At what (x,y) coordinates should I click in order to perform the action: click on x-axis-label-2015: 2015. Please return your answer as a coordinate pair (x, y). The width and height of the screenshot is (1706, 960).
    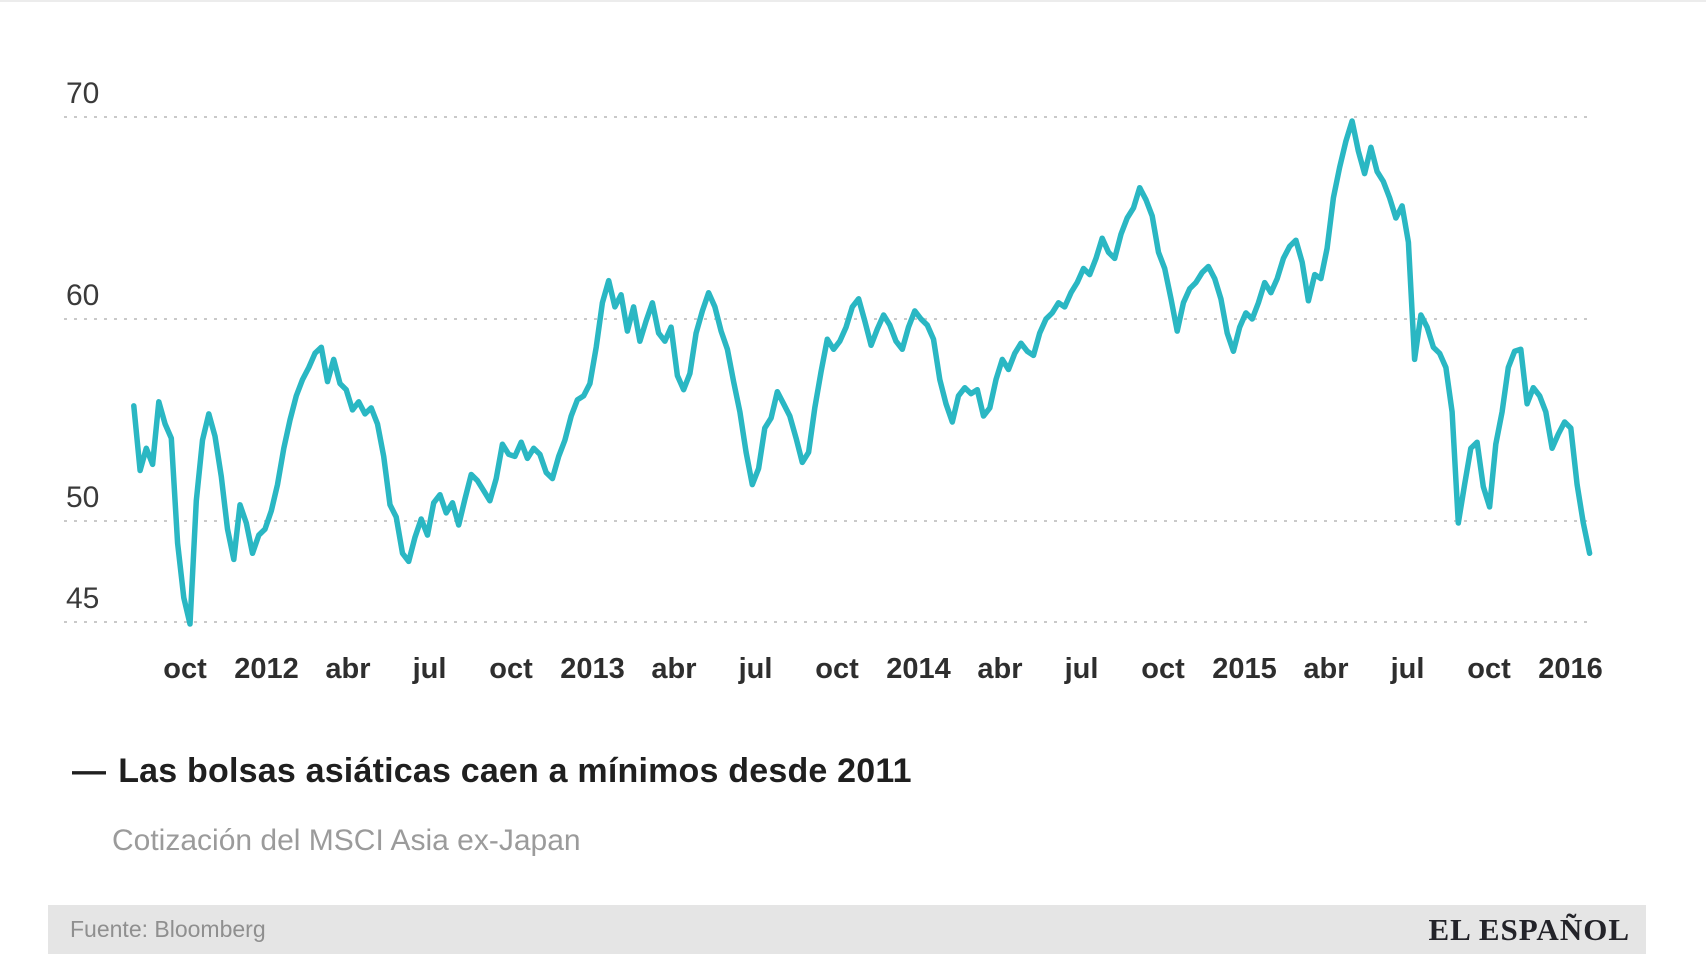
    Looking at the image, I should click on (1244, 669).